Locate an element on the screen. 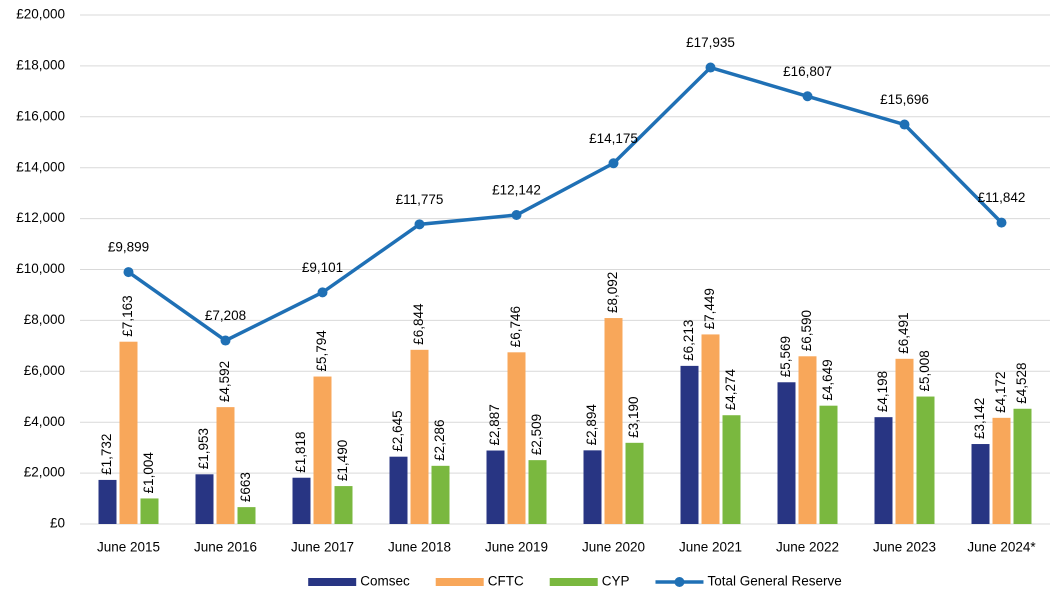 This screenshot has width=1055, height=597. line-value-label: £9,101 is located at coordinates (322, 267).